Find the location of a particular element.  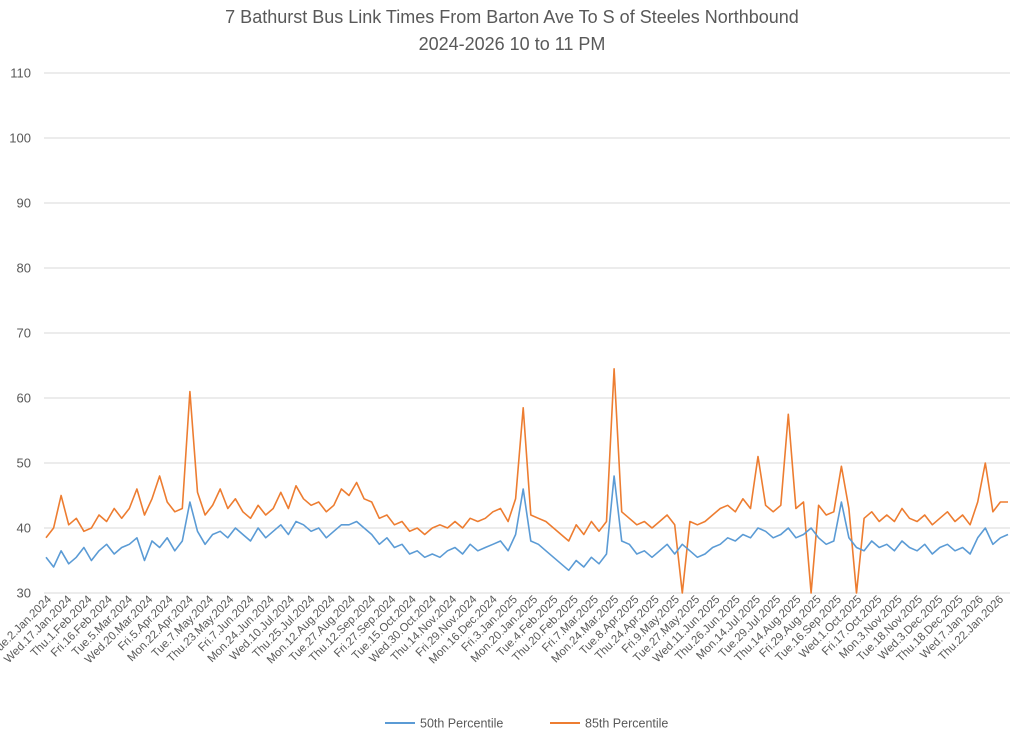

y-axis-ticks: 30 40 50 60 70 80 90 100 110 is located at coordinates (20, 333).